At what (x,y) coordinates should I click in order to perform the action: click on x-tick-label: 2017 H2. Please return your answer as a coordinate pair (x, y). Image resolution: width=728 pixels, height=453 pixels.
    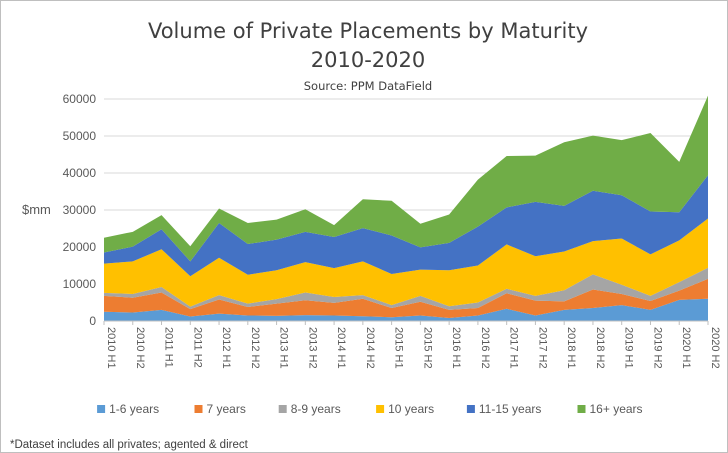
    Looking at the image, I should click on (542, 348).